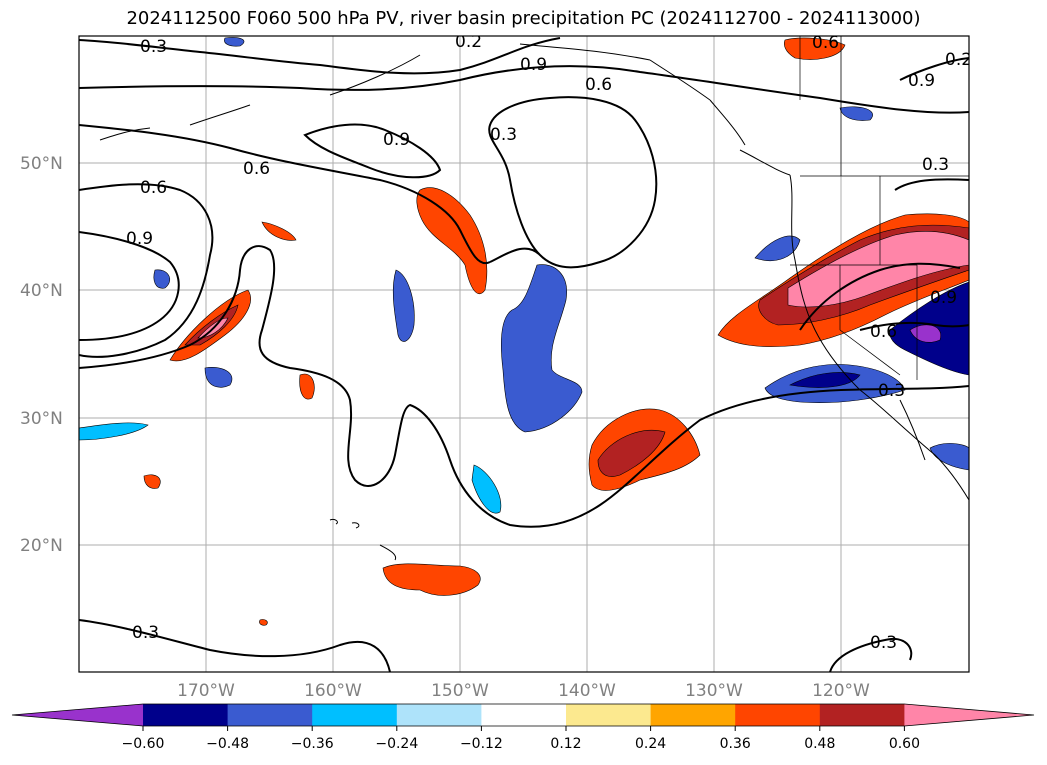 The image size is (1047, 765). I want to click on longitude-labels: 170°W 160°W 150°W 140°W 130°W 120°W, so click(523, 691).